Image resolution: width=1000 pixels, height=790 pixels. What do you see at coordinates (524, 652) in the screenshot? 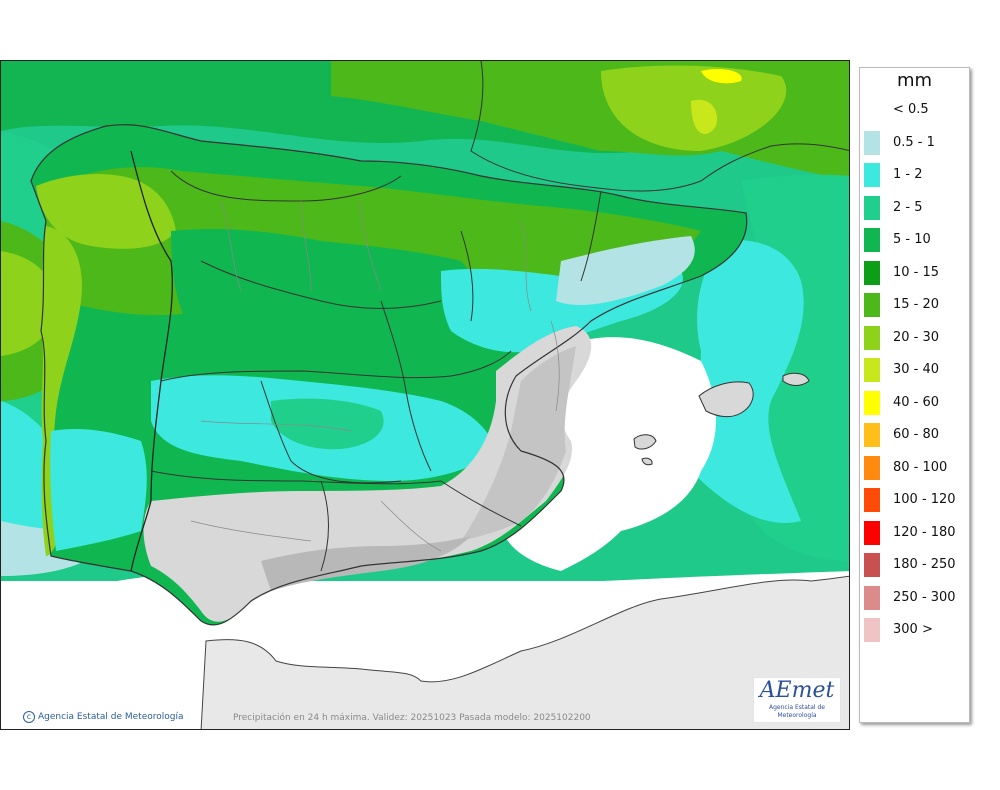
I see `africa-landmass` at bounding box center [524, 652].